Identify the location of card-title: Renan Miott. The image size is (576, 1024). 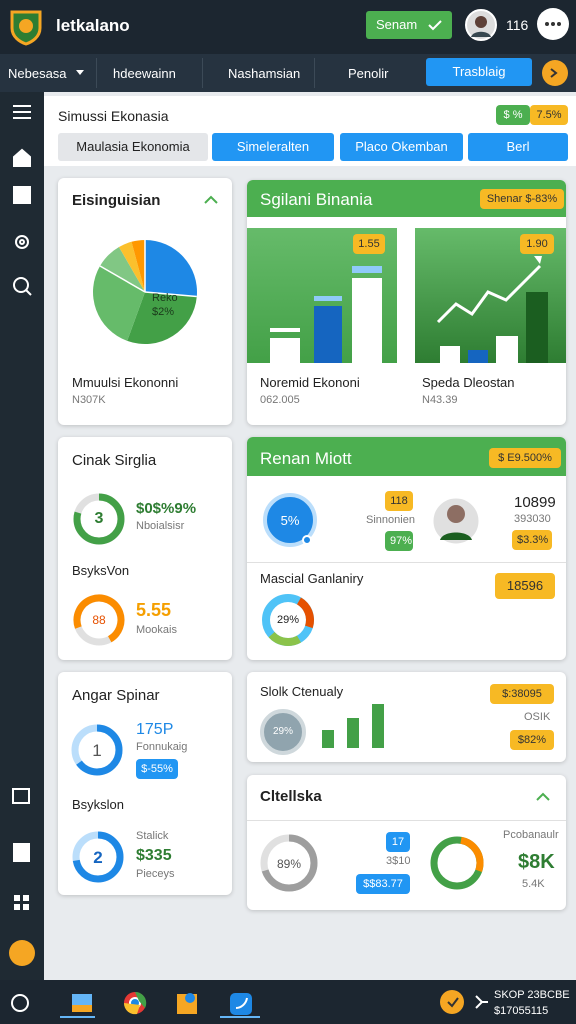
(306, 458).